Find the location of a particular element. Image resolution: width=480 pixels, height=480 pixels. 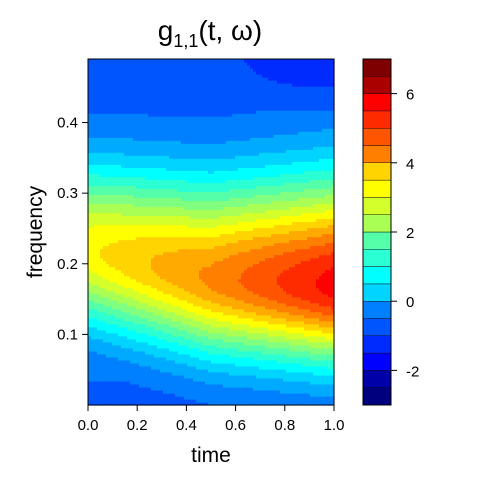

title-args: (t, ω) is located at coordinates (230, 30).